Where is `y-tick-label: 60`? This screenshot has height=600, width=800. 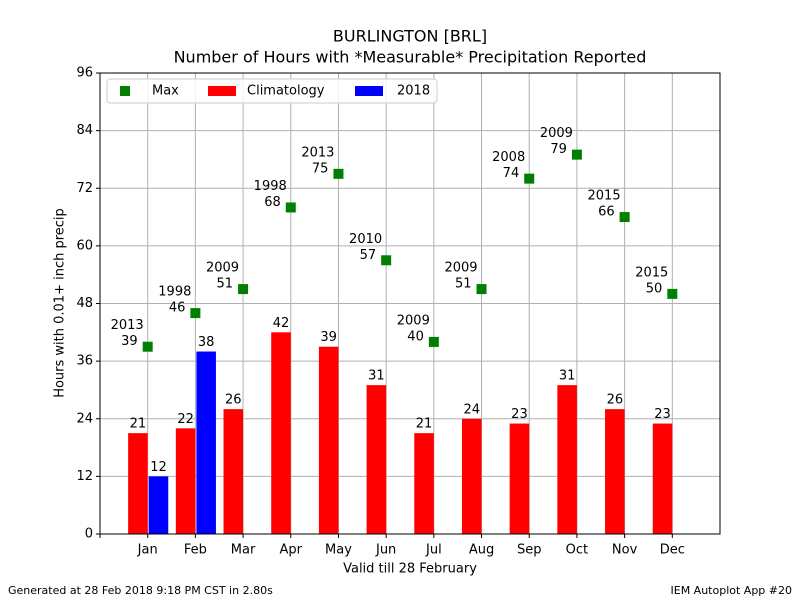
y-tick-label: 60 is located at coordinates (84, 245).